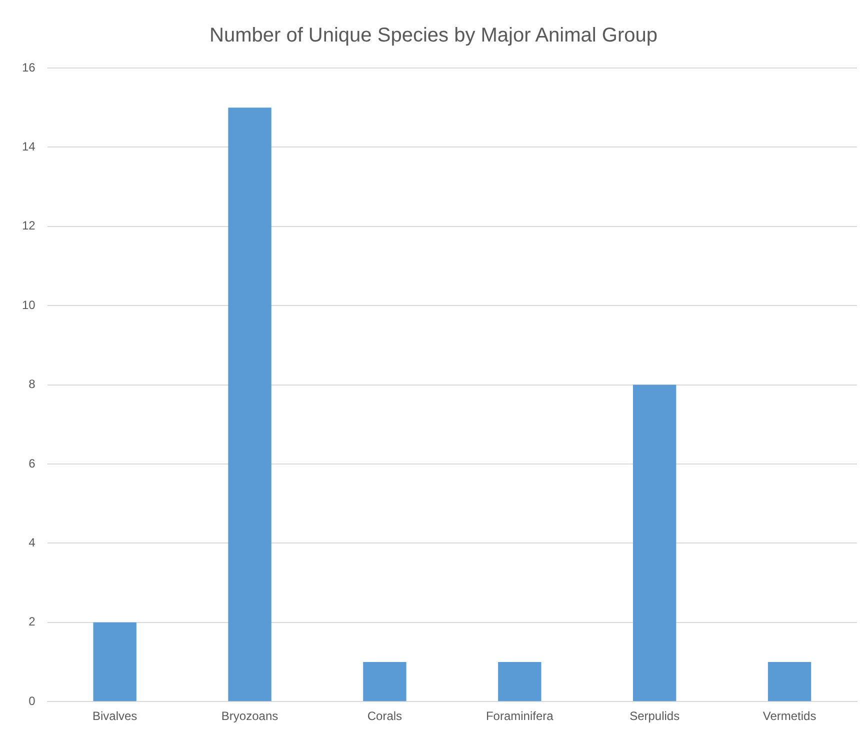 The width and height of the screenshot is (867, 740). Describe the element at coordinates (655, 716) in the screenshot. I see `x-tick-label: Serpulids` at that location.